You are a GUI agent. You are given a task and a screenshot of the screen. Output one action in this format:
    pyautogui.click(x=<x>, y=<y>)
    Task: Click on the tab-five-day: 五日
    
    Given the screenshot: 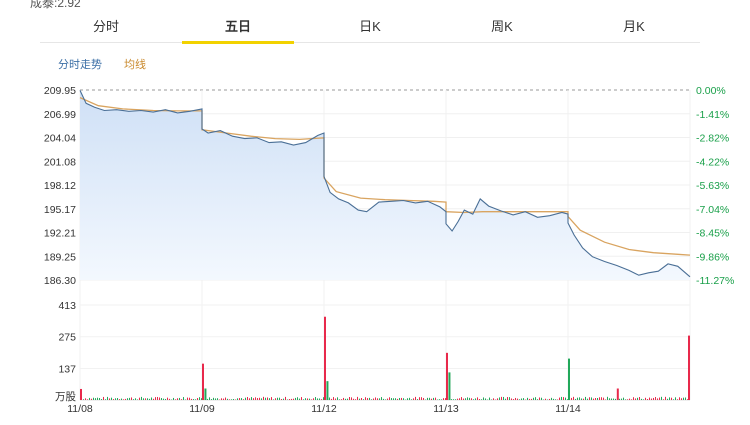 What is the action you would take?
    pyautogui.click(x=238, y=29)
    